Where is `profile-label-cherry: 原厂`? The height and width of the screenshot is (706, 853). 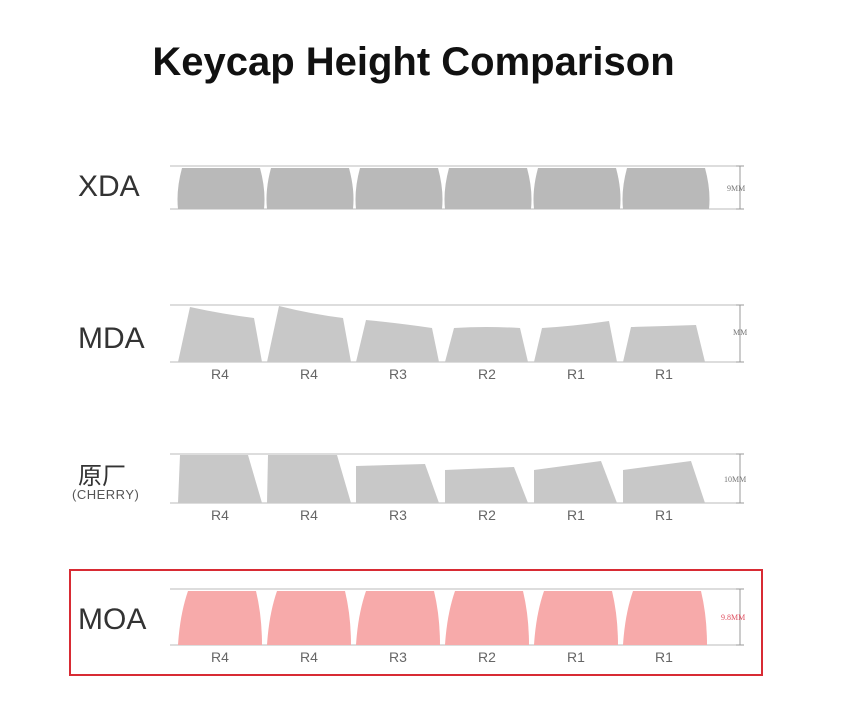
profile-label-cherry: 原厂 is located at coordinates (102, 476).